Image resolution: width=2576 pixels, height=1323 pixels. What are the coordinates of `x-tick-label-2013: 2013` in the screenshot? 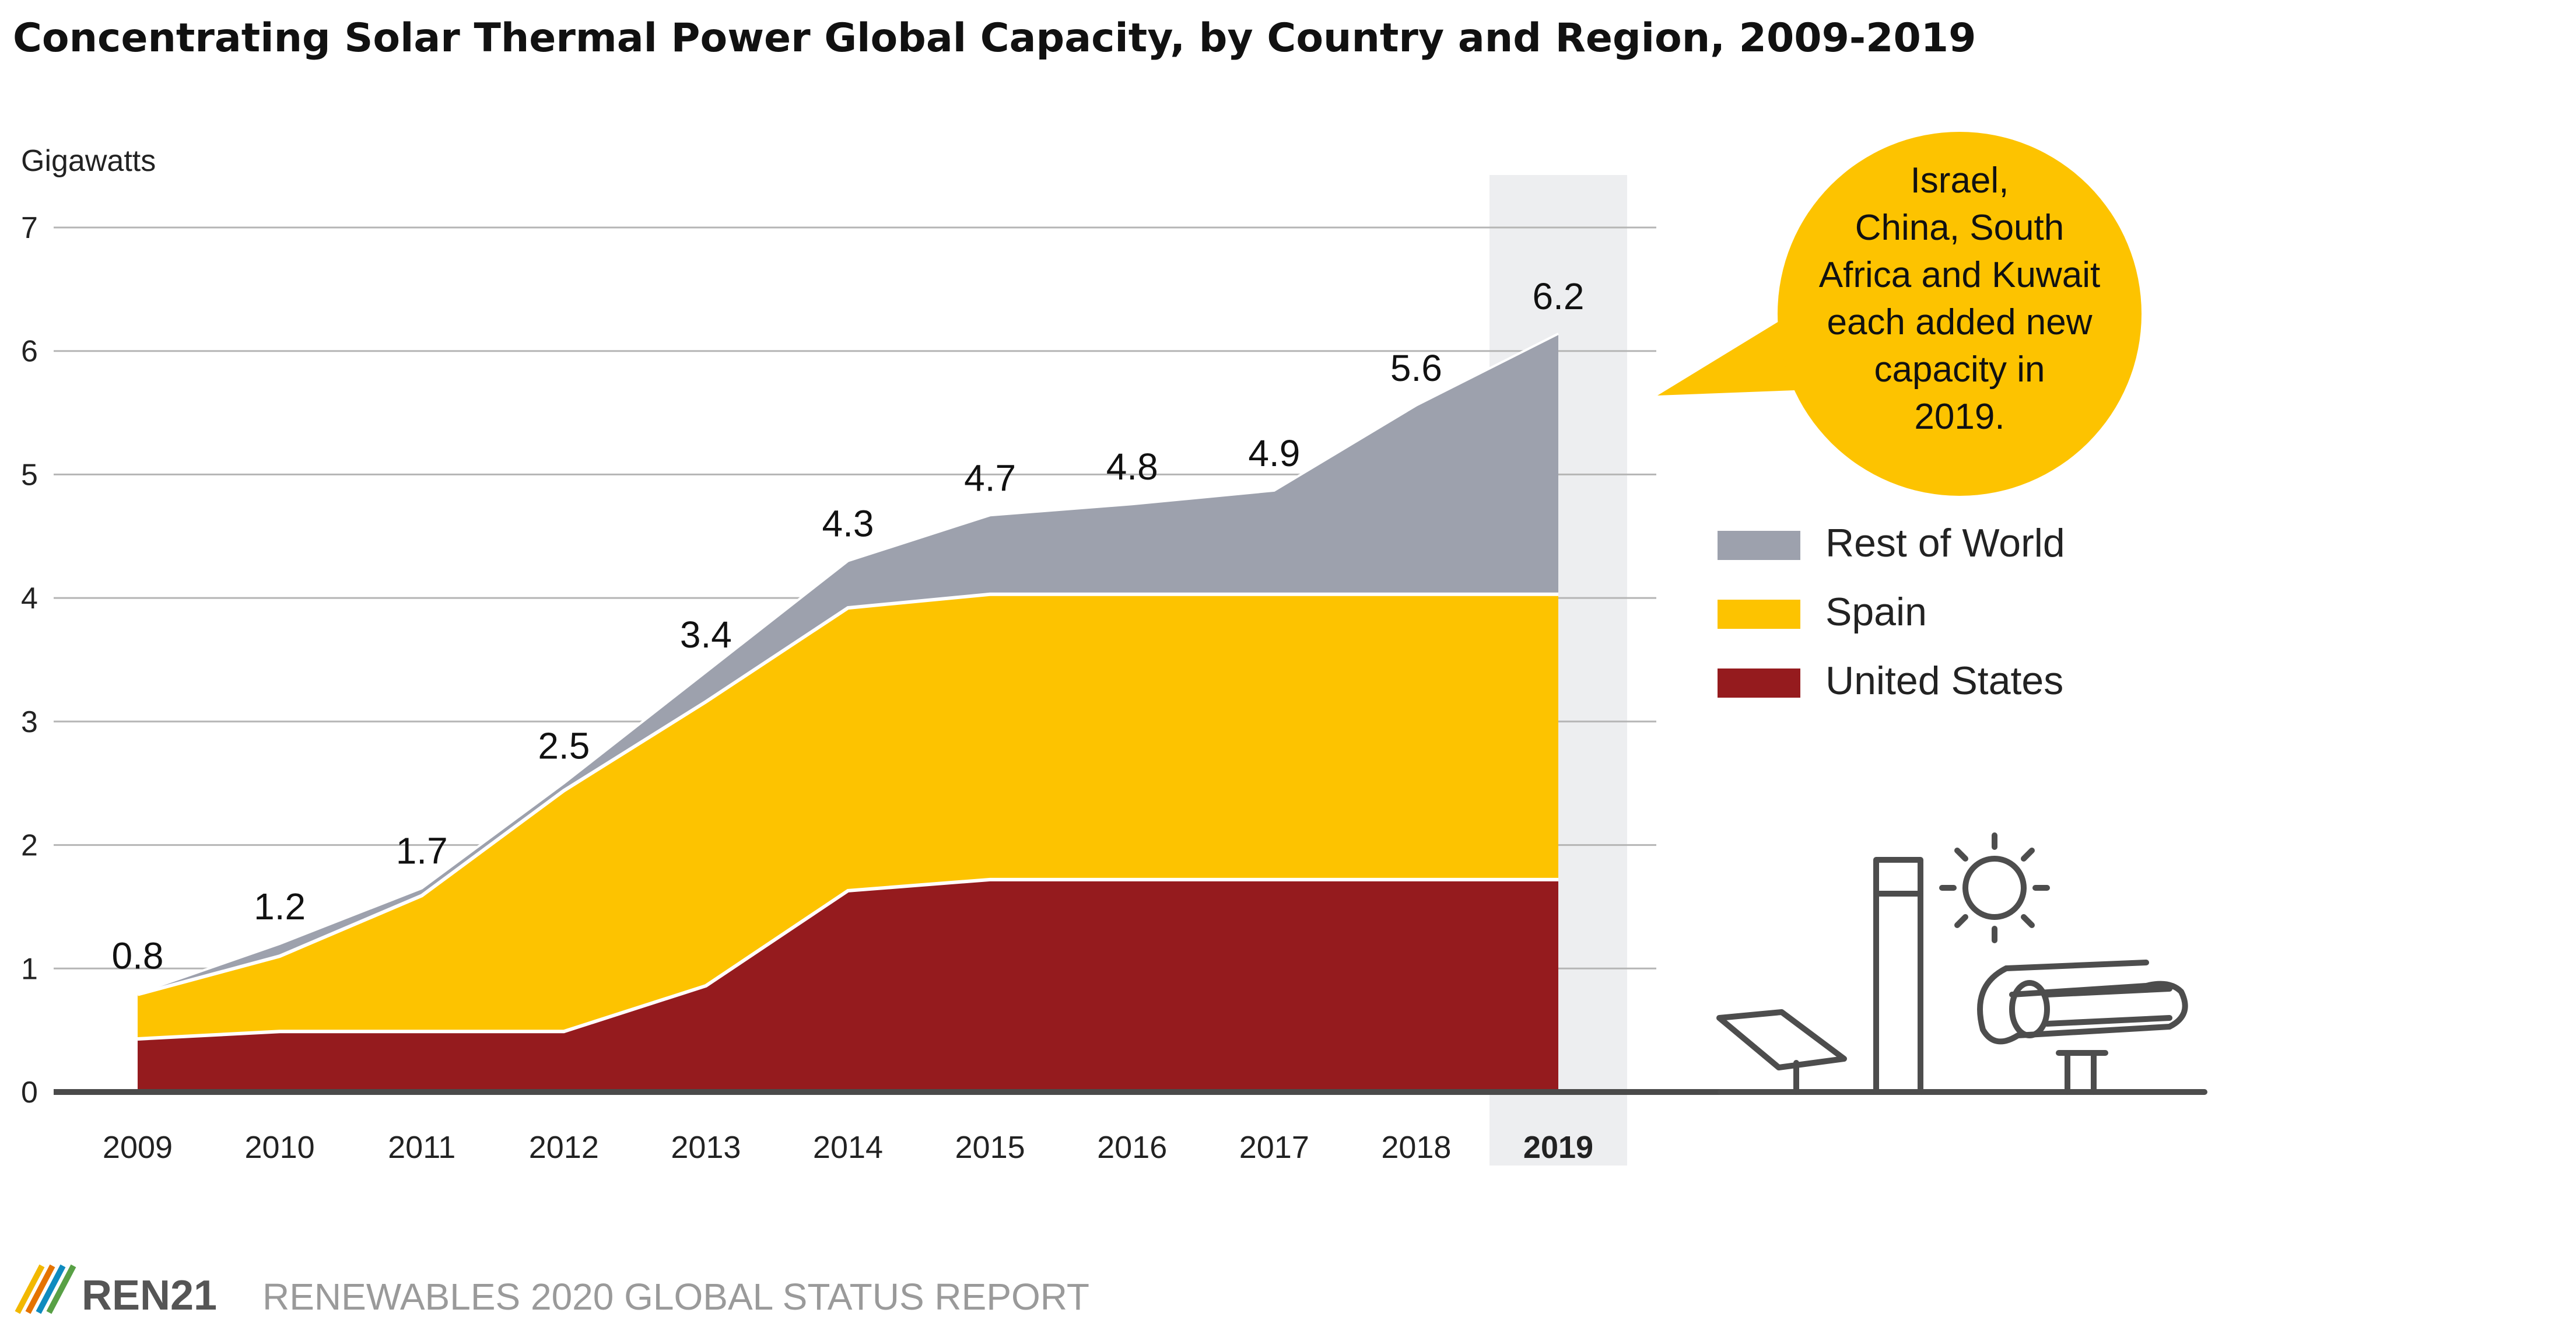 It's located at (706, 1147).